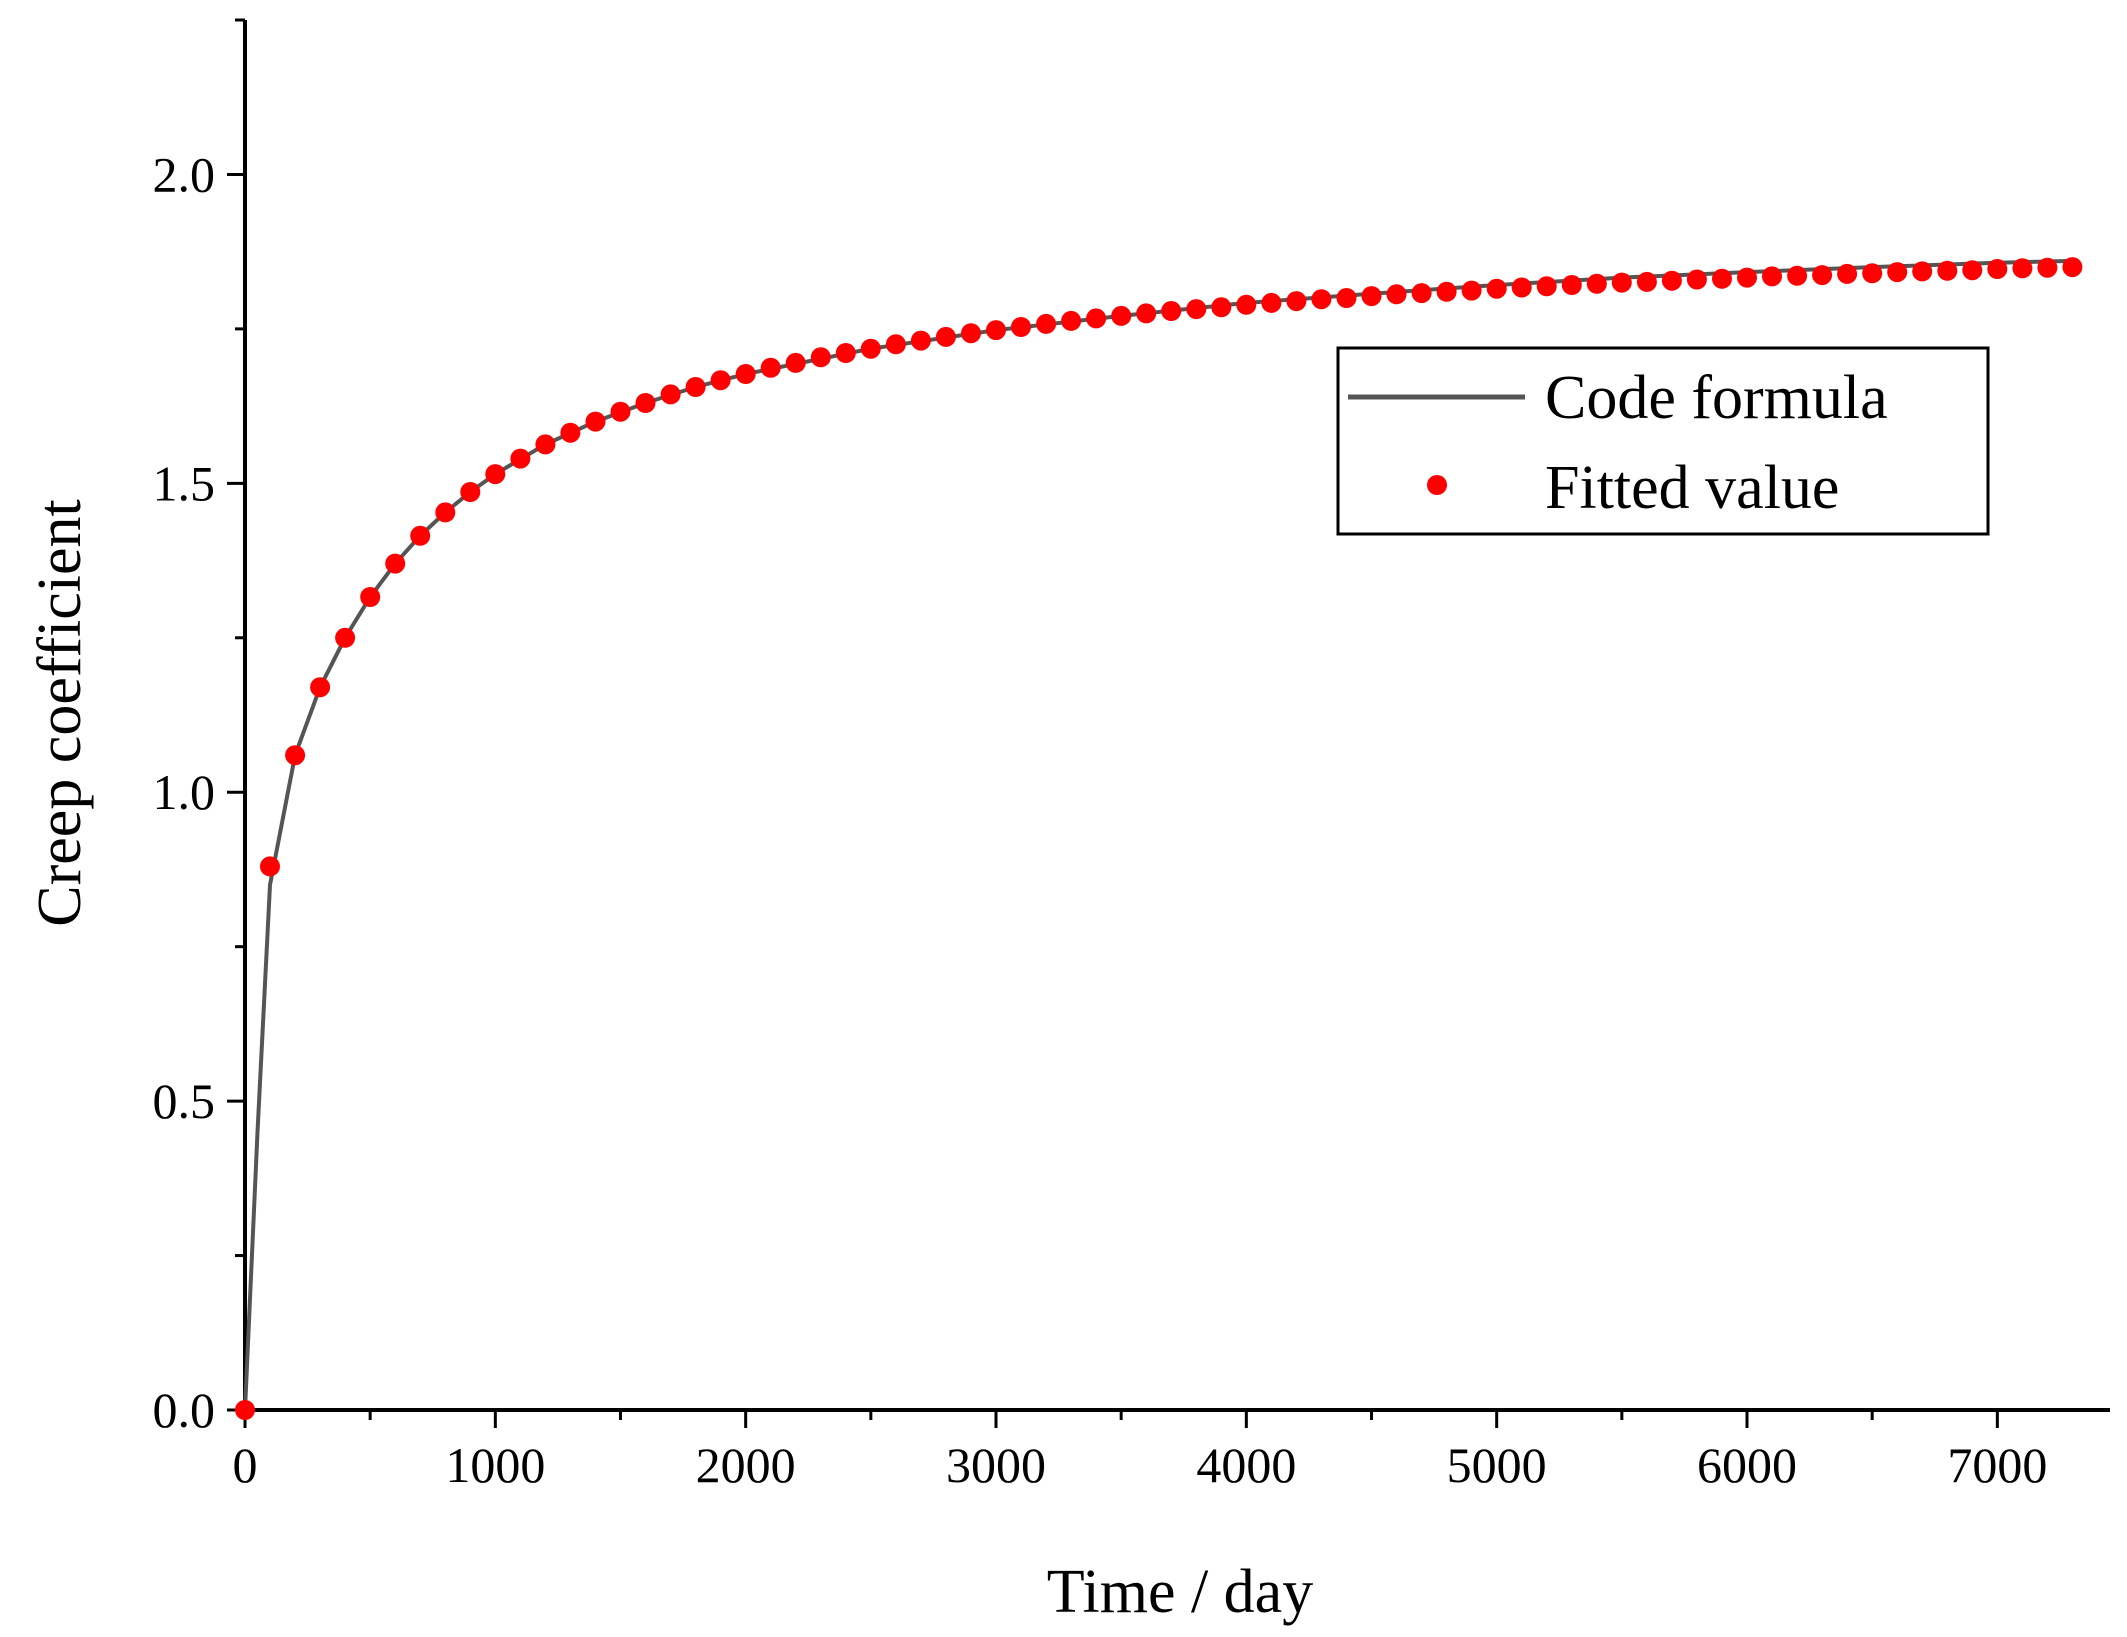  I want to click on y-tick-label: 1.5, so click(184, 483).